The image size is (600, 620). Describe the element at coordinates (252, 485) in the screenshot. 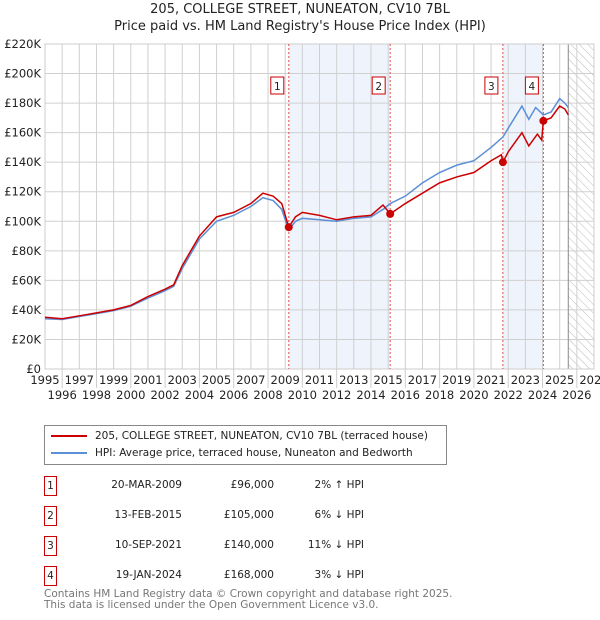

I see `transaction-price: £96,000` at that location.